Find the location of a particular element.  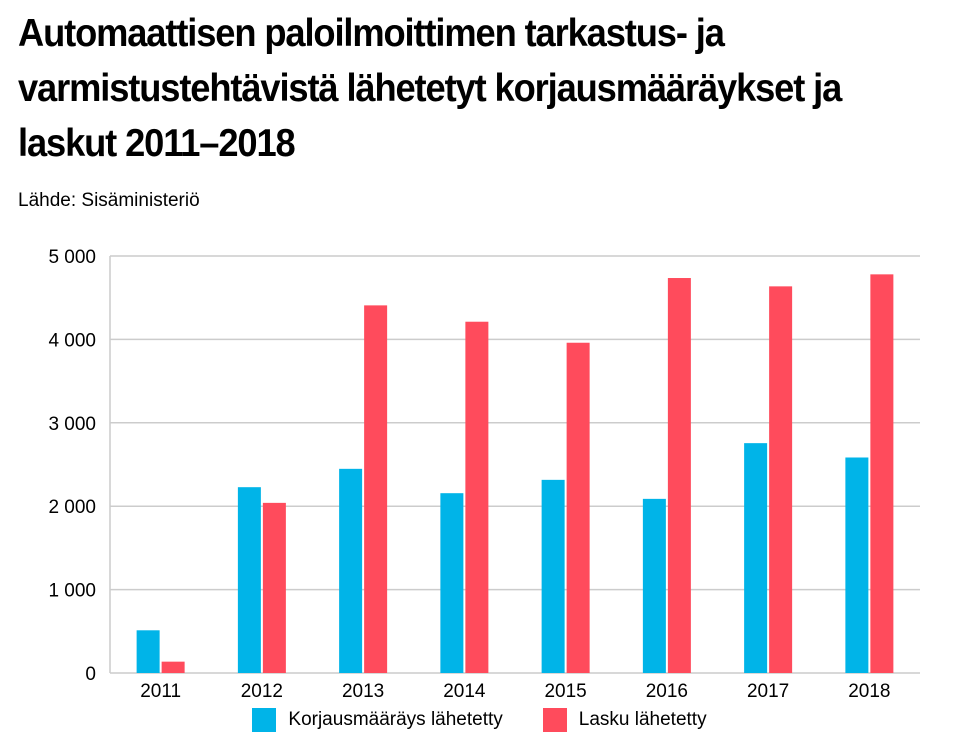

bar-lasku-2018 is located at coordinates (882, 473).